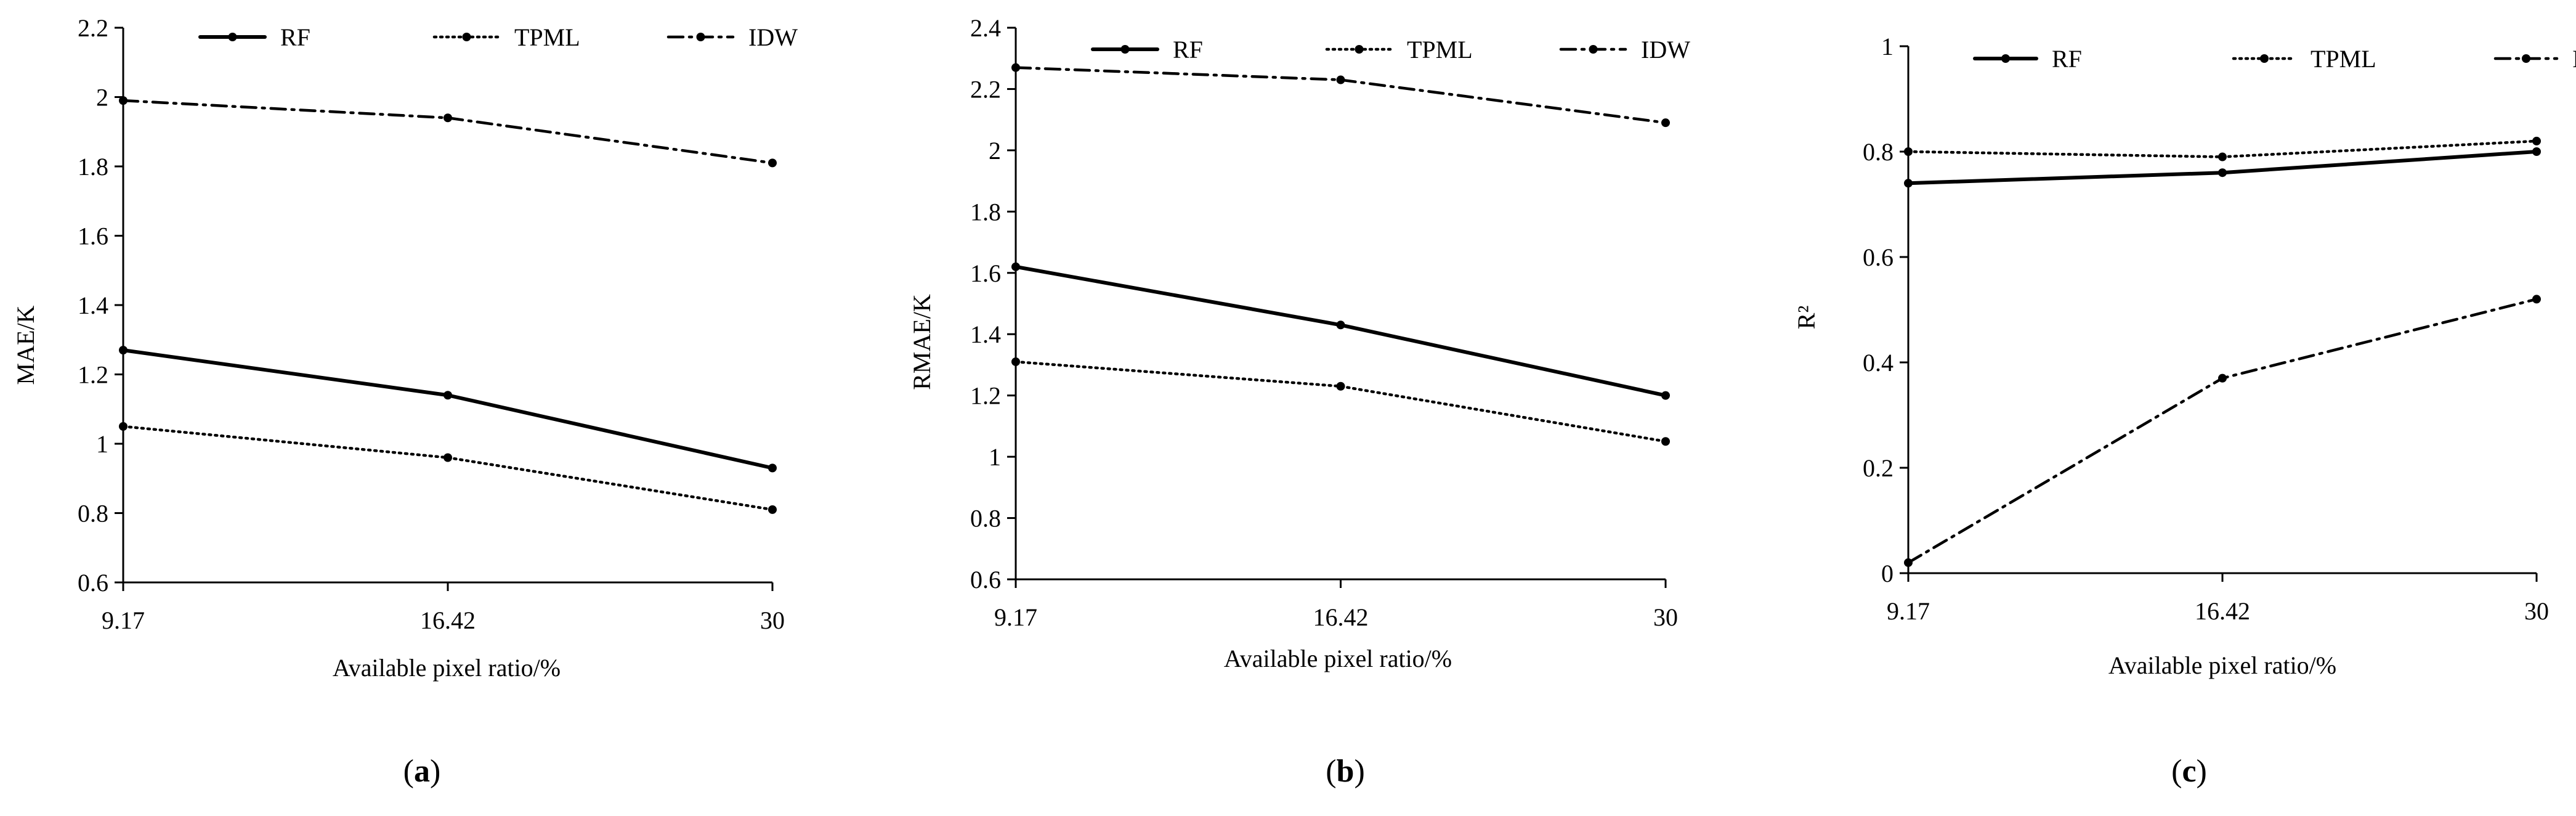 The image size is (2576, 816). I want to click on y-tick-label: 0.2, so click(1878, 468).